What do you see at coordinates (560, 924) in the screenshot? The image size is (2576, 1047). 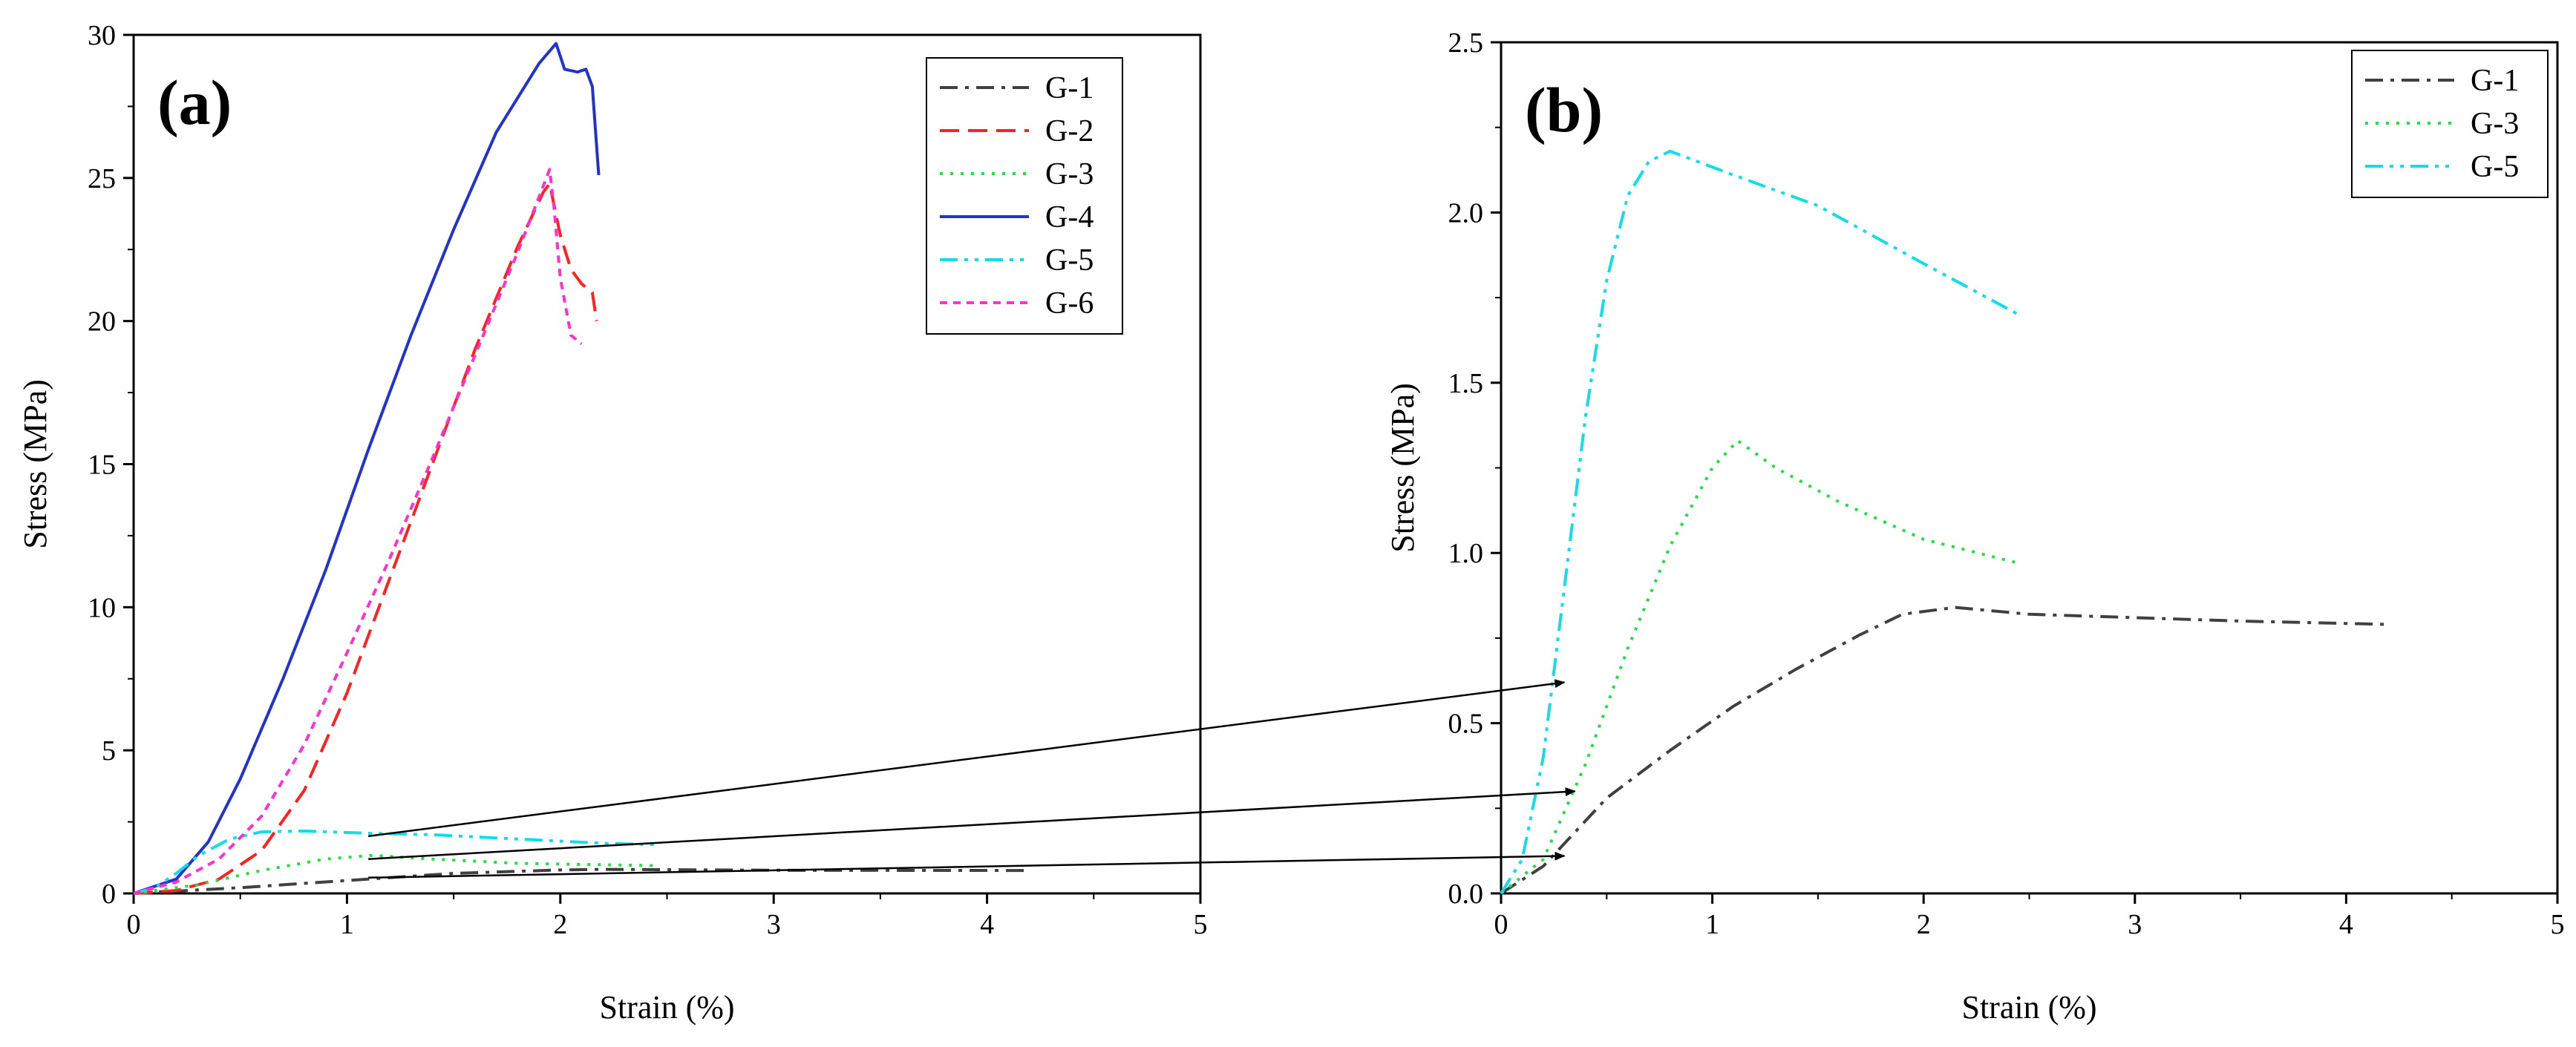 I see `x-tick-label-a: 2` at bounding box center [560, 924].